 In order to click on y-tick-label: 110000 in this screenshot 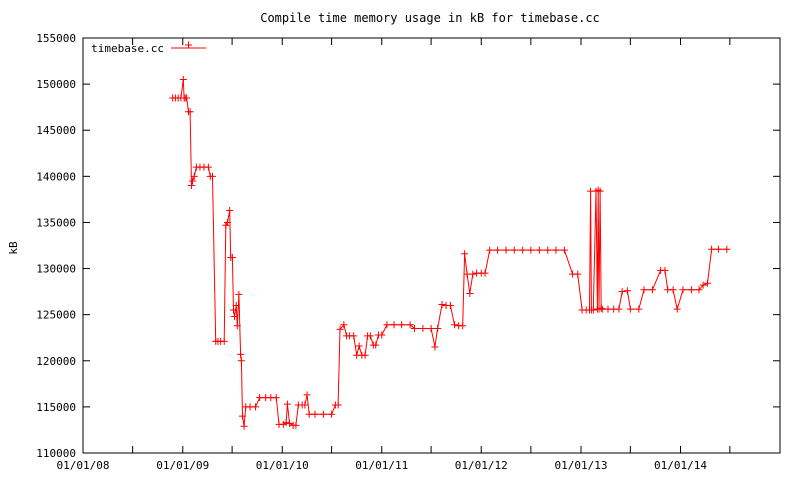, I will do `click(56, 453)`.